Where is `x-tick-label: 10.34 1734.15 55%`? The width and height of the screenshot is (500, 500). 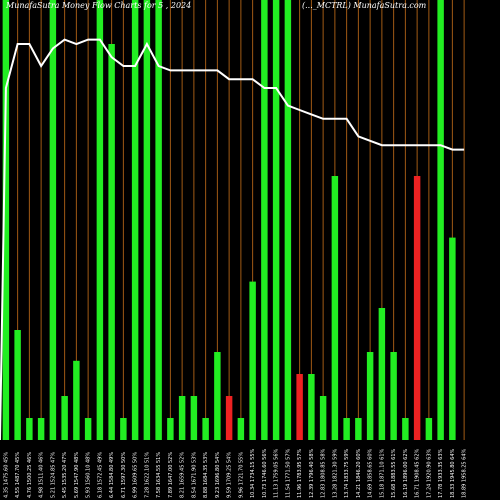
x-tick-label: 10.34 1734.15 55% is located at coordinates (253, 473).